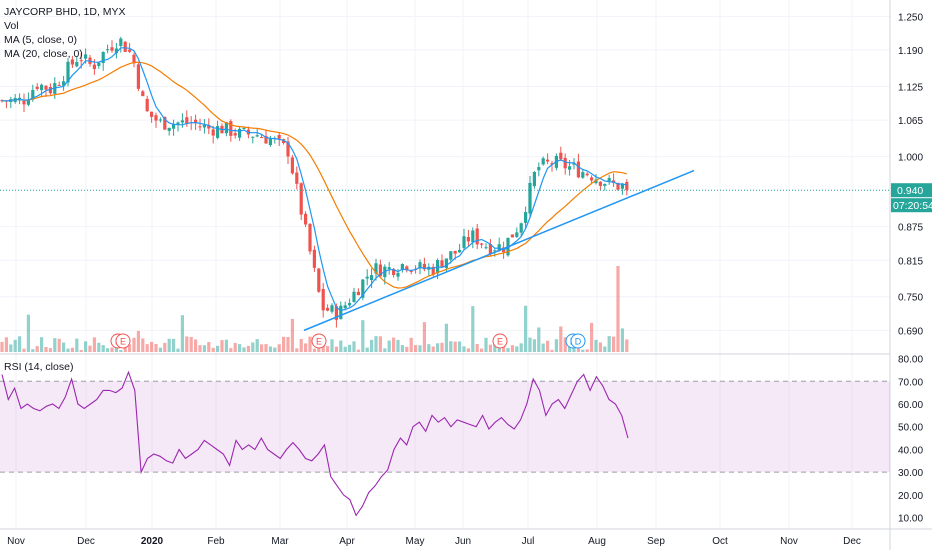 The image size is (932, 555). Describe the element at coordinates (463, 541) in the screenshot. I see `time-label-jun: Jun` at that location.